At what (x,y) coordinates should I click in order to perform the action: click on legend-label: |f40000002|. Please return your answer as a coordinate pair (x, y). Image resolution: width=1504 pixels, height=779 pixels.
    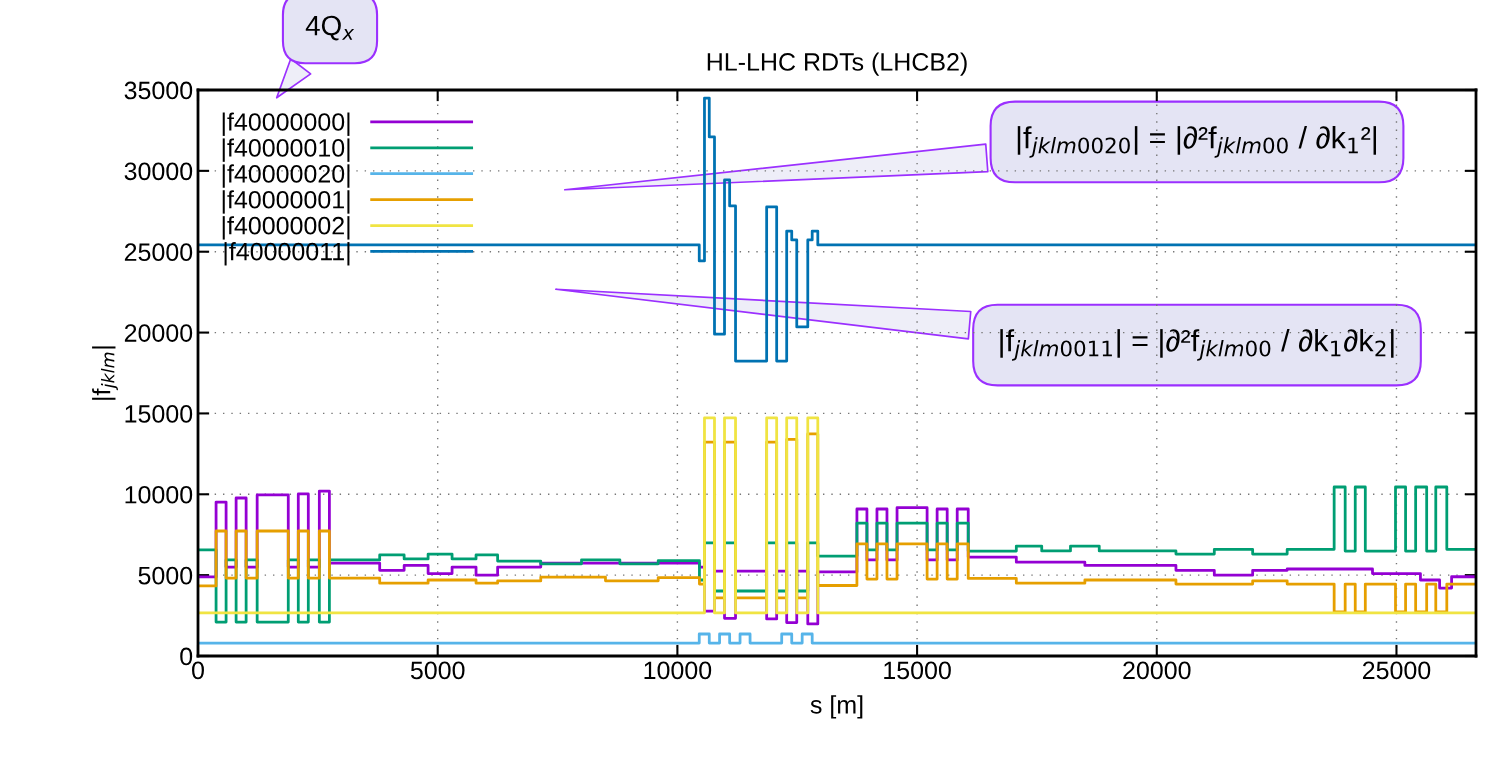
    Looking at the image, I should click on (286, 228).